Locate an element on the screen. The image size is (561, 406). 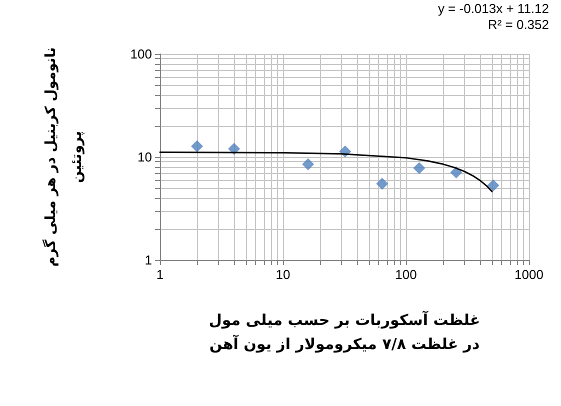
y-tick-label: 100 is located at coordinates (141, 54).